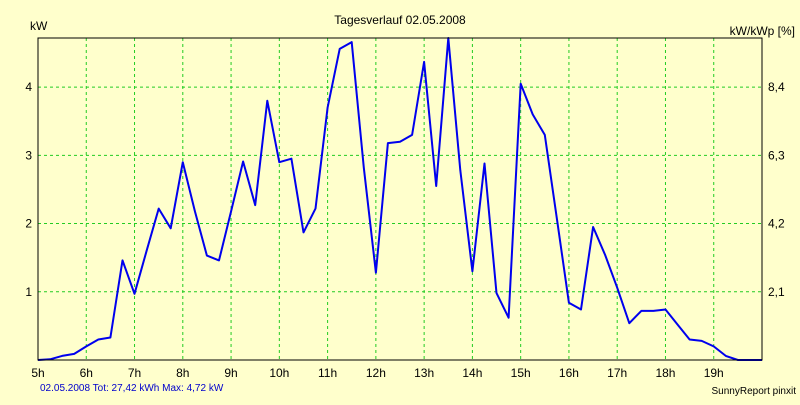 The height and width of the screenshot is (405, 800). Describe the element at coordinates (617, 373) in the screenshot. I see `x-tick-label: 17h` at that location.